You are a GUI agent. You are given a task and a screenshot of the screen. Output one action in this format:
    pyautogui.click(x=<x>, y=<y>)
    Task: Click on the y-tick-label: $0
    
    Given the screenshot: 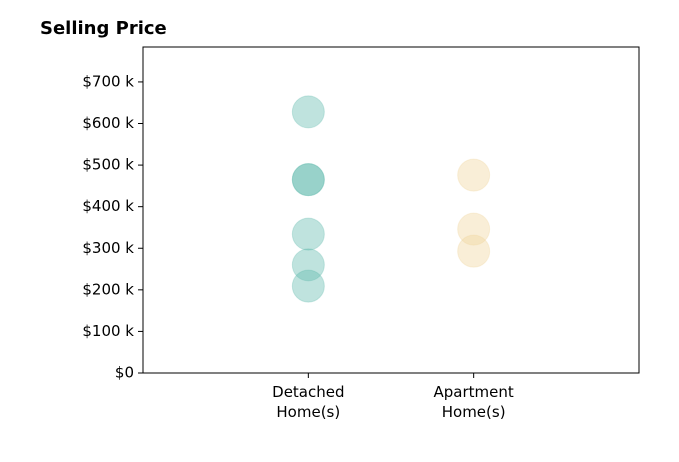 What is the action you would take?
    pyautogui.click(x=124, y=373)
    